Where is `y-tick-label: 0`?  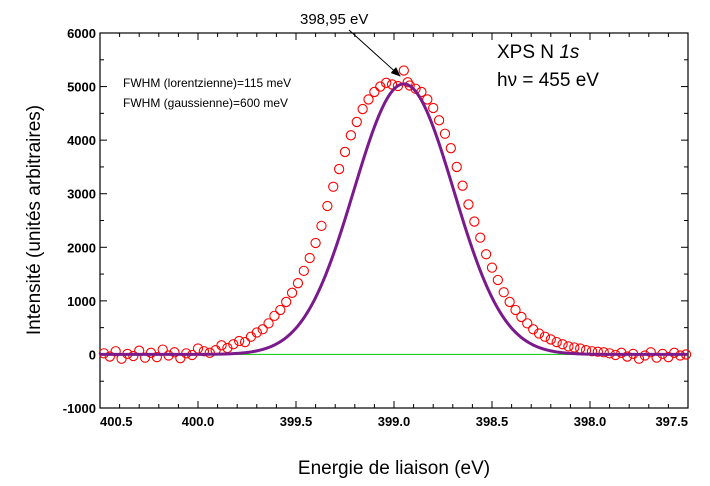 y-tick-label: 0 is located at coordinates (92, 354).